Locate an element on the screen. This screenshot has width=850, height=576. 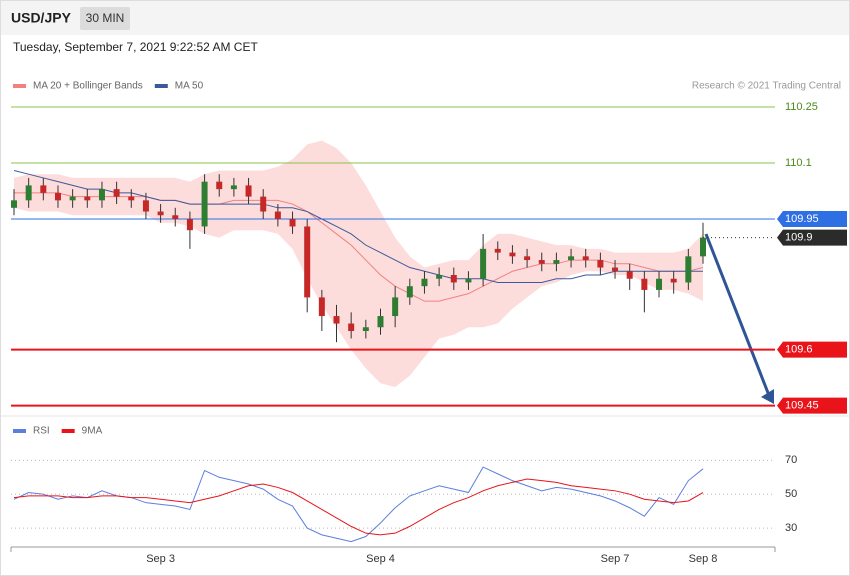
x-tick-label: Sep 8 is located at coordinates (703, 559).